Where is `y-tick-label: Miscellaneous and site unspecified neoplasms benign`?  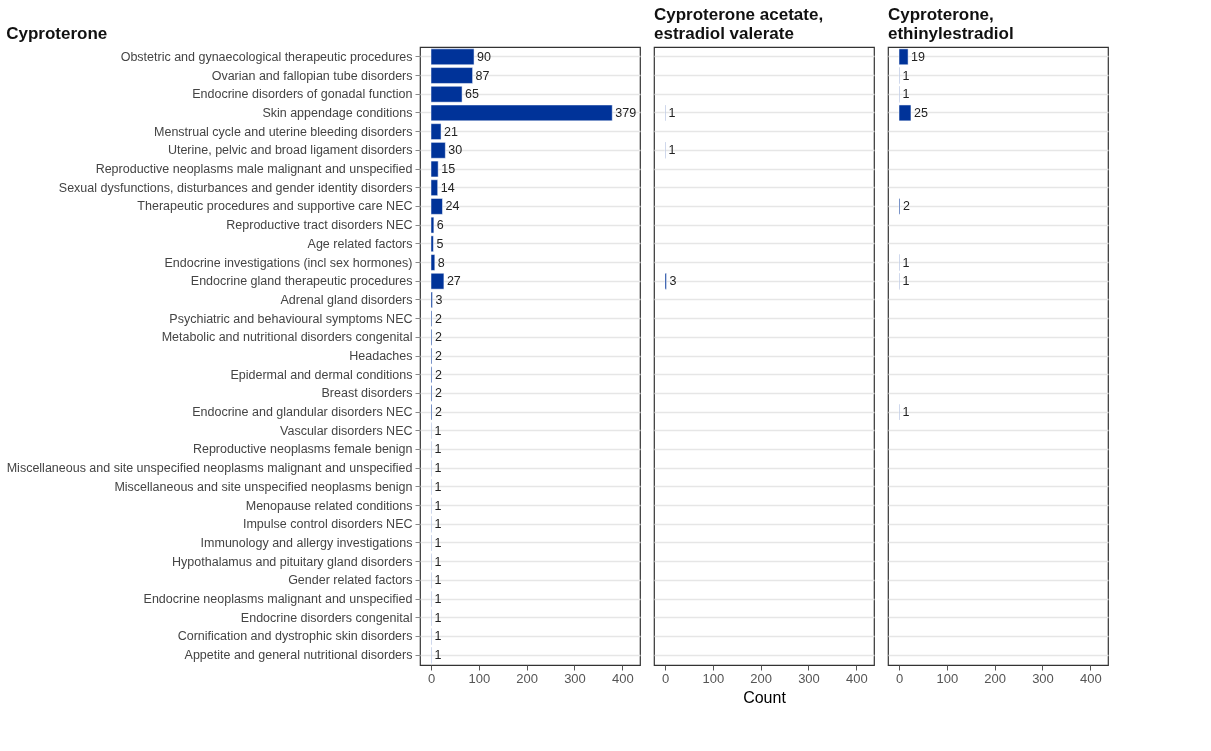
y-tick-label: Miscellaneous and site unspecified neoplasms benign is located at coordinates (263, 486).